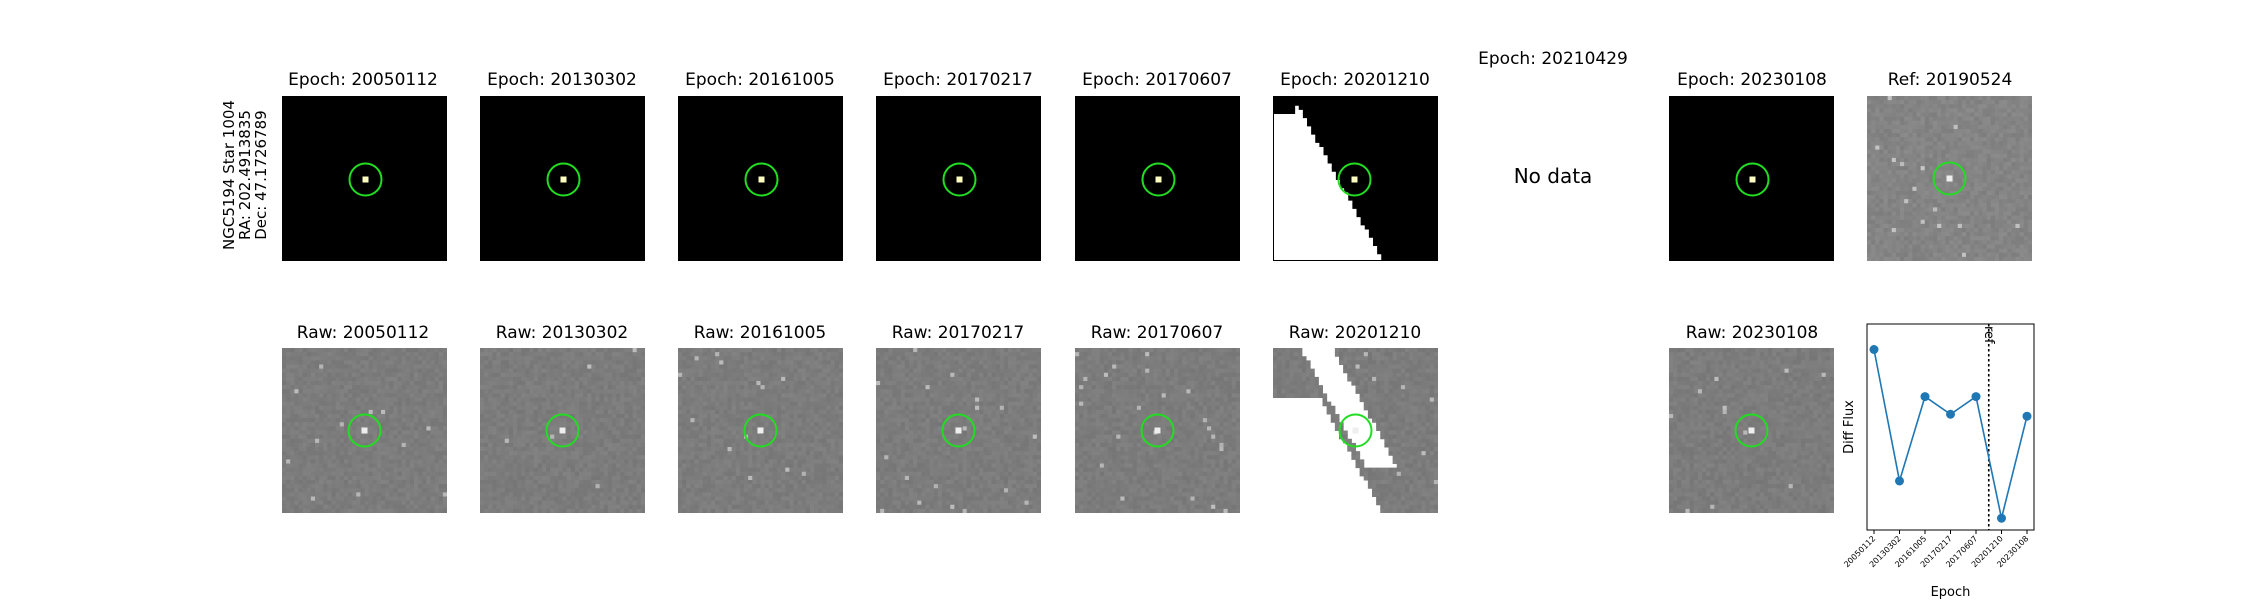 The height and width of the screenshot is (600, 2250). I want to click on ra-coordinate: RA: 202.4913835, so click(245, 175).